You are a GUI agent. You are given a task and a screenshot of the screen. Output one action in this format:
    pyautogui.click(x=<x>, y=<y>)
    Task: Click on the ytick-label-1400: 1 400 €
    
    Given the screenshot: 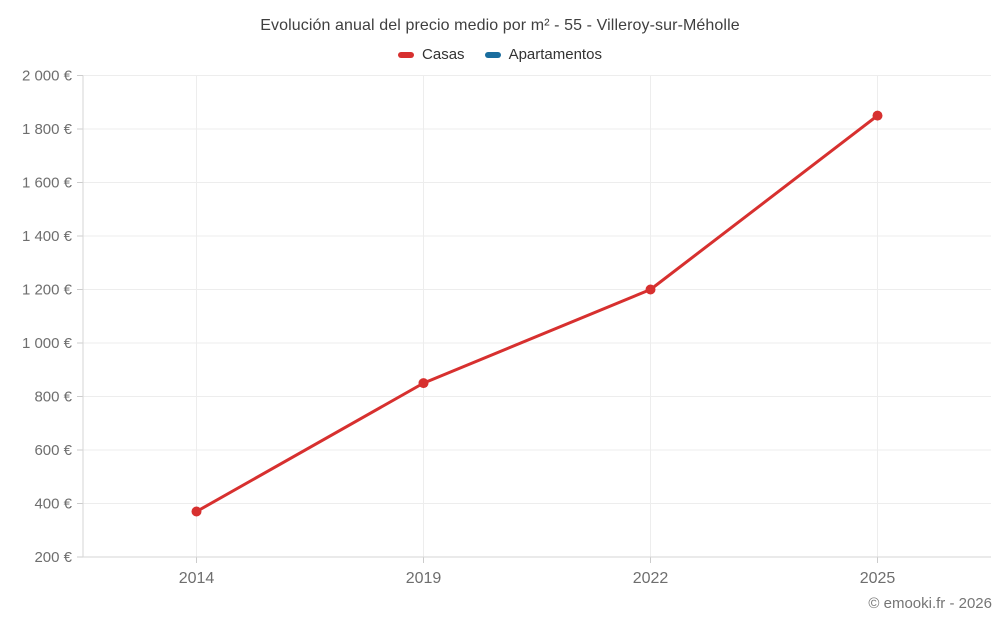 What is the action you would take?
    pyautogui.click(x=47, y=236)
    